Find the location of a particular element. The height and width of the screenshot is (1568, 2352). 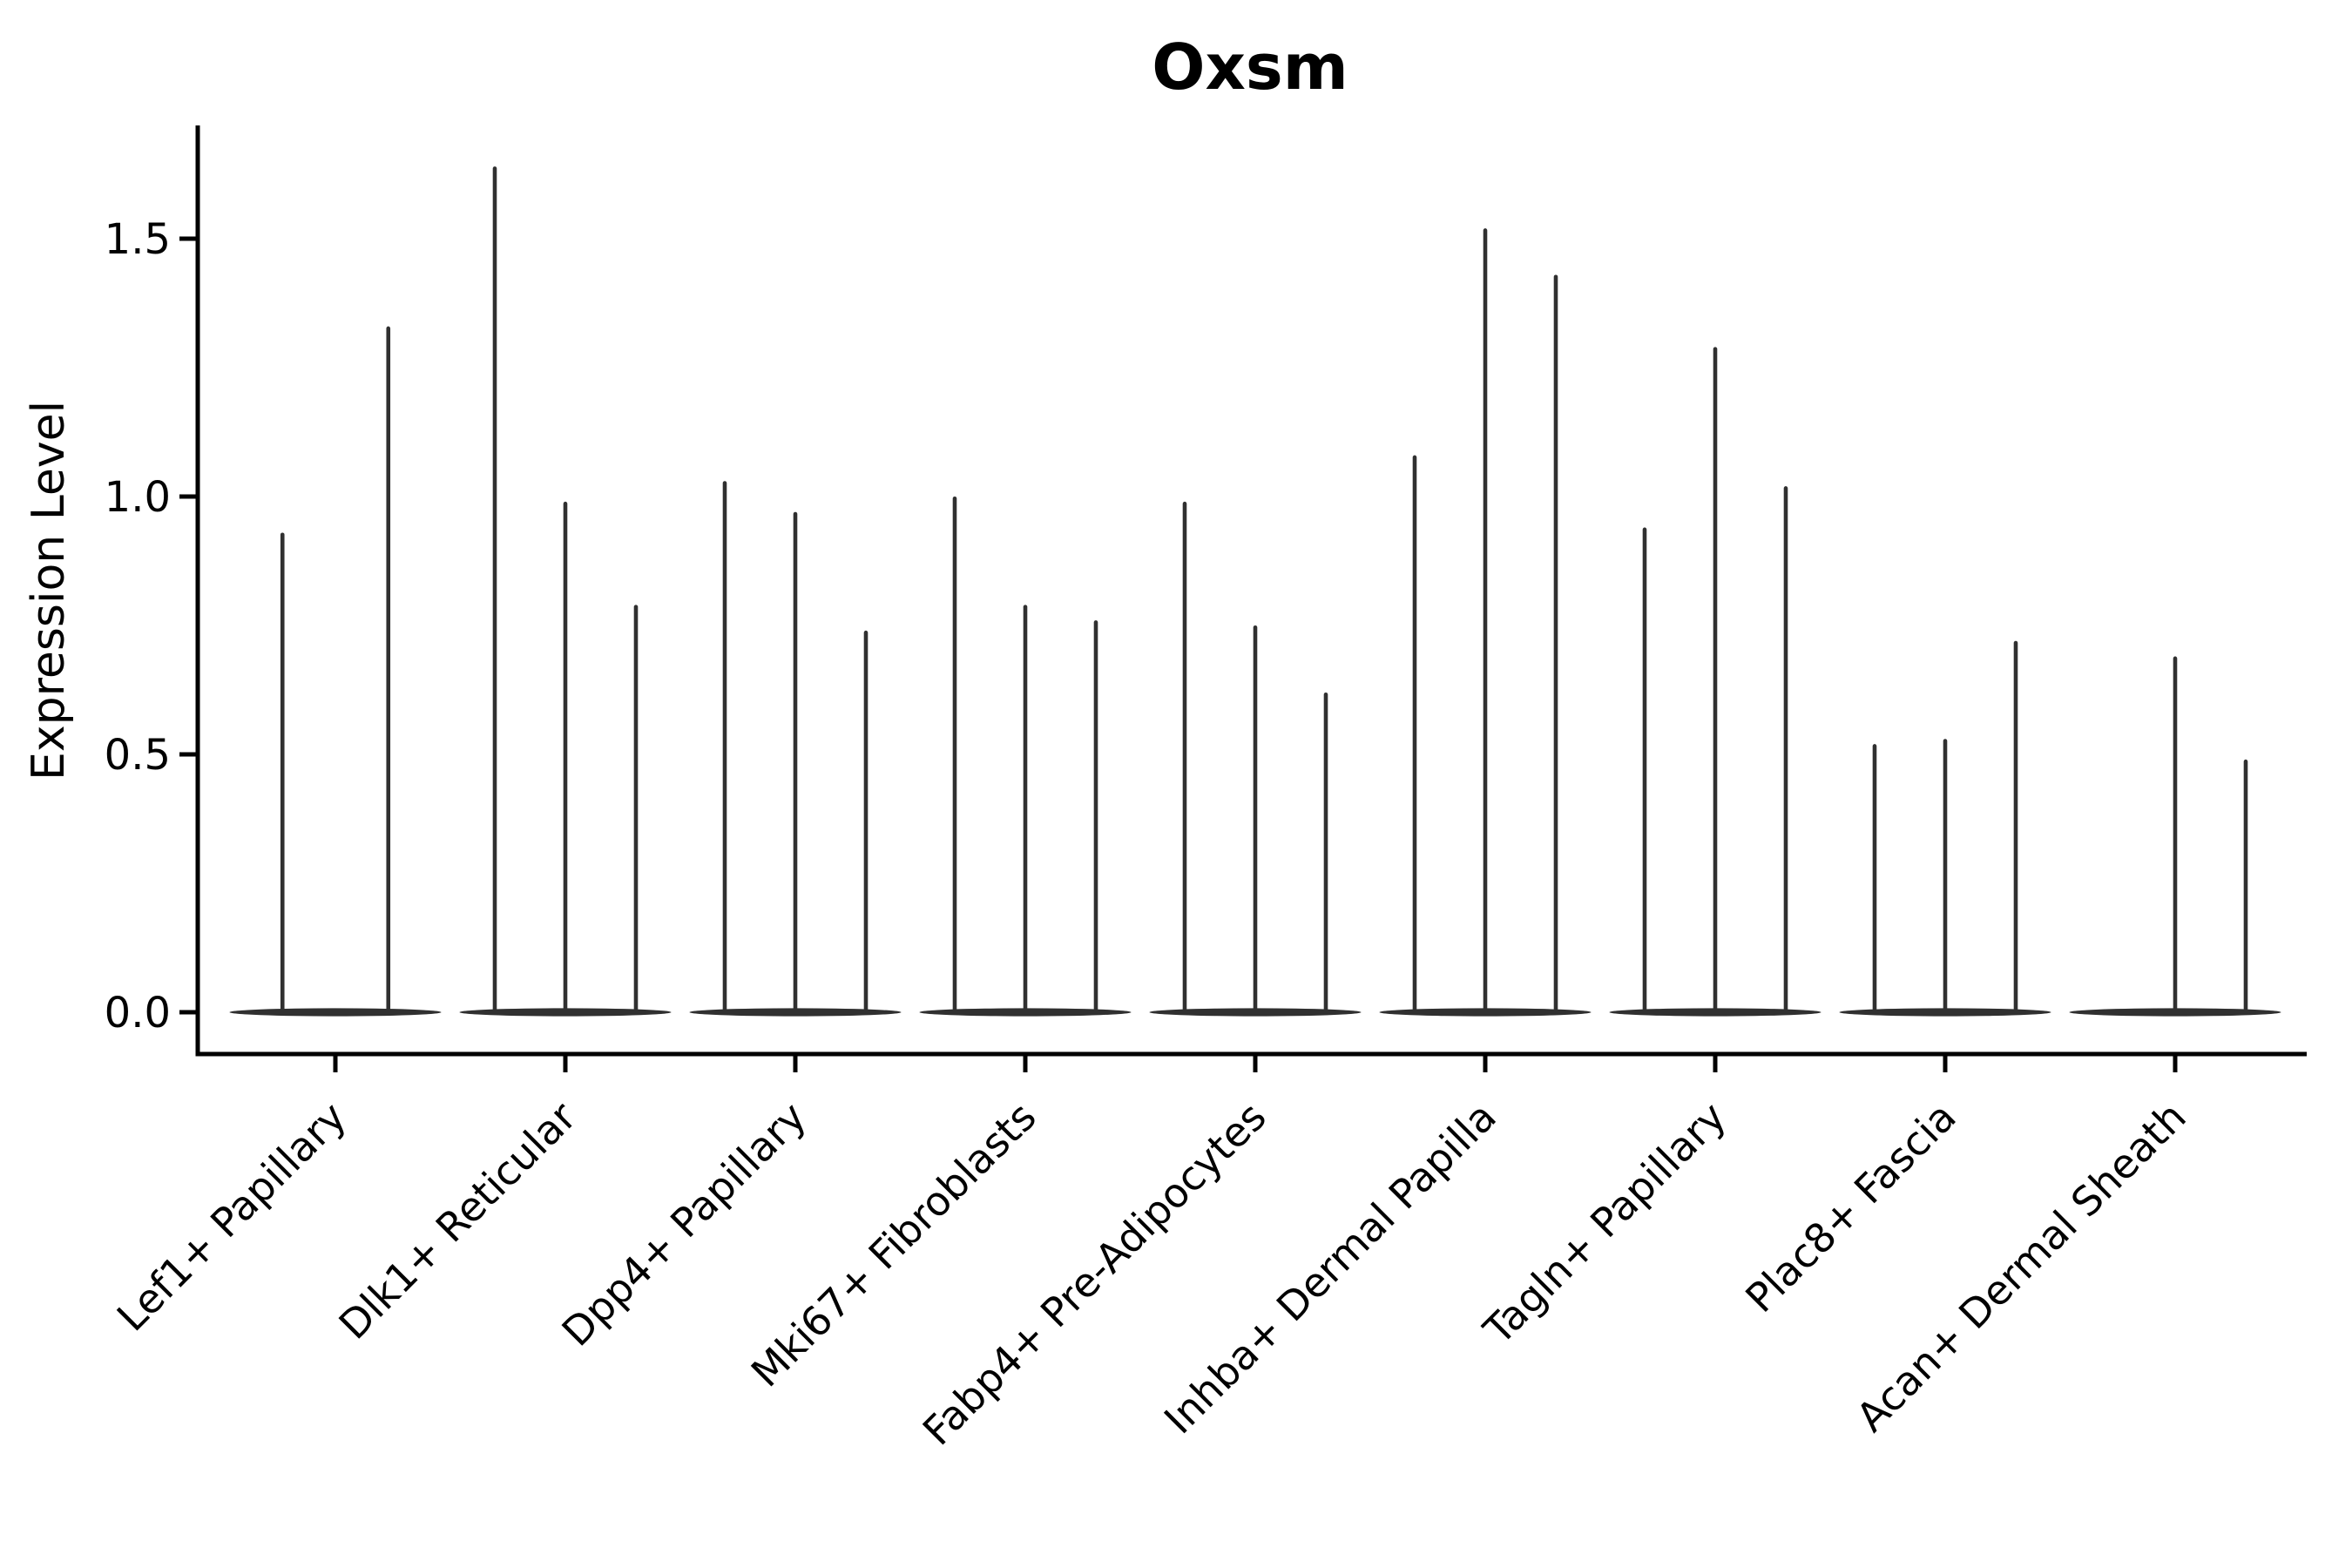

y-tick-label: 0.5 is located at coordinates (138, 756).